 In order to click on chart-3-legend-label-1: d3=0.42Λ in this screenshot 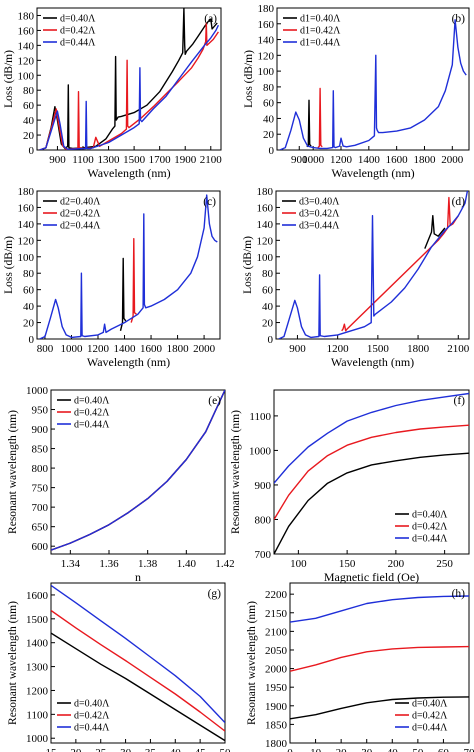, I will do `click(319, 214)`.